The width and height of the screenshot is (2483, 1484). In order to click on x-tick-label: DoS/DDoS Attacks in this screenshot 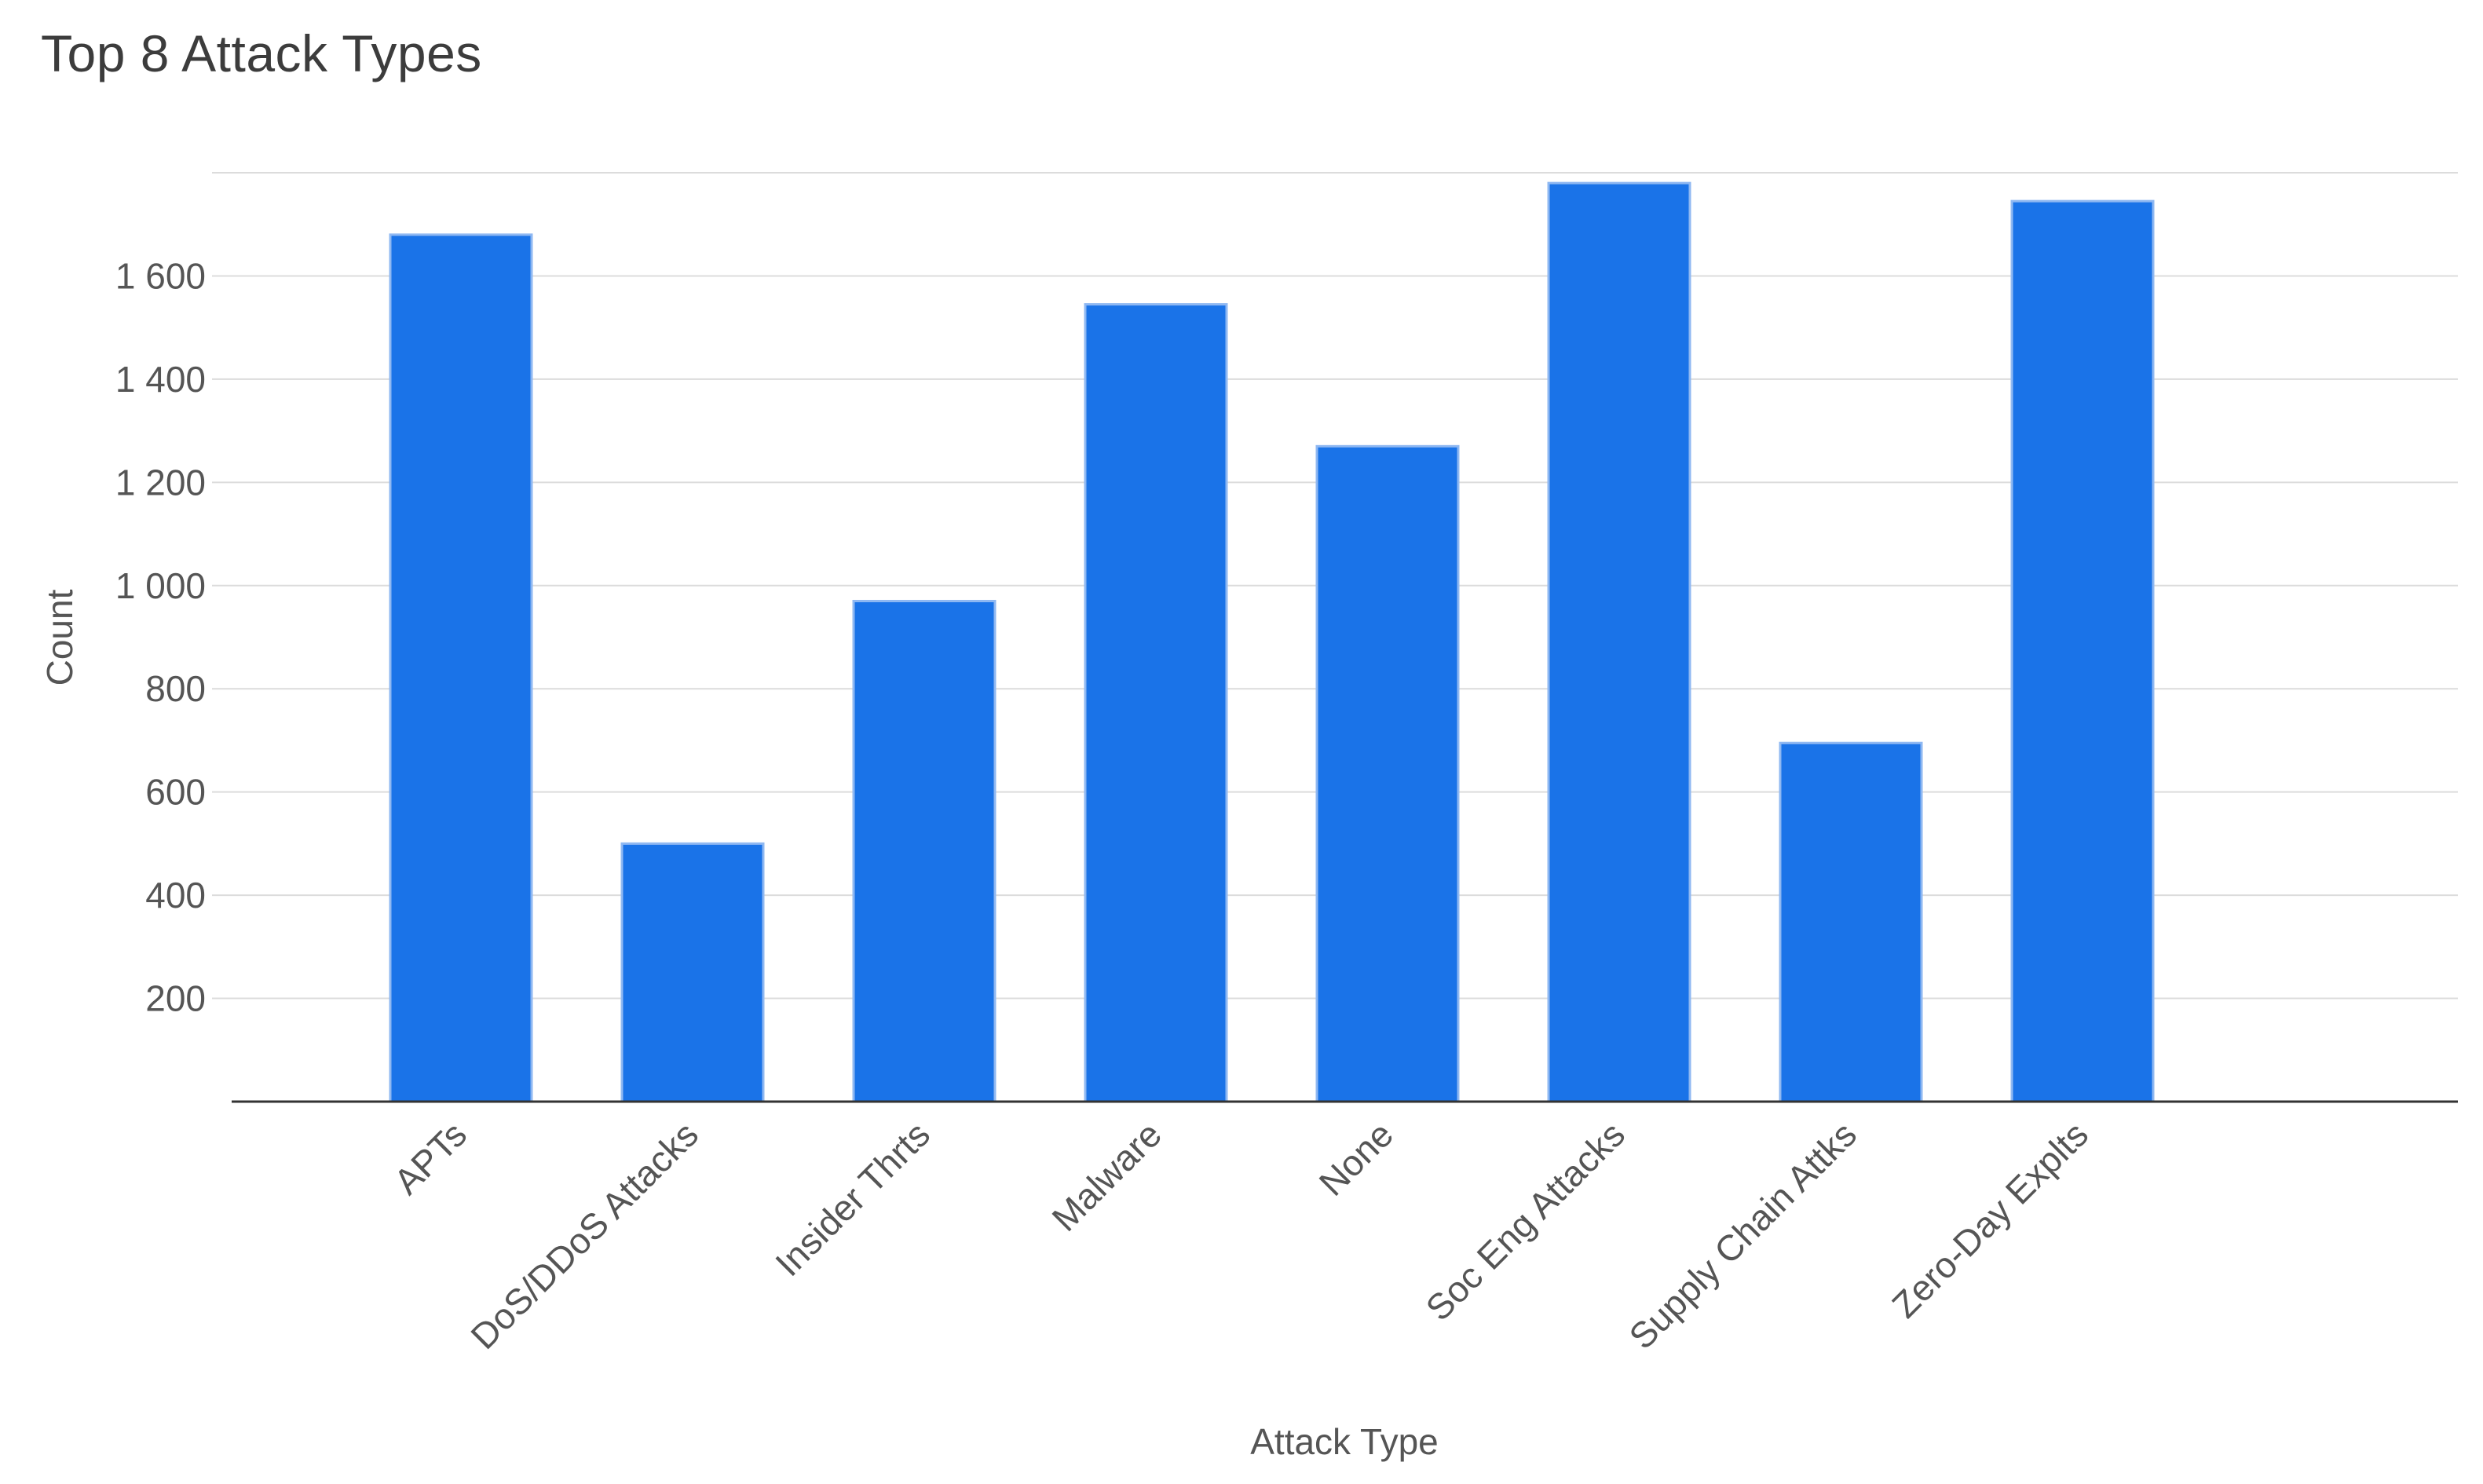, I will do `click(584, 1235)`.